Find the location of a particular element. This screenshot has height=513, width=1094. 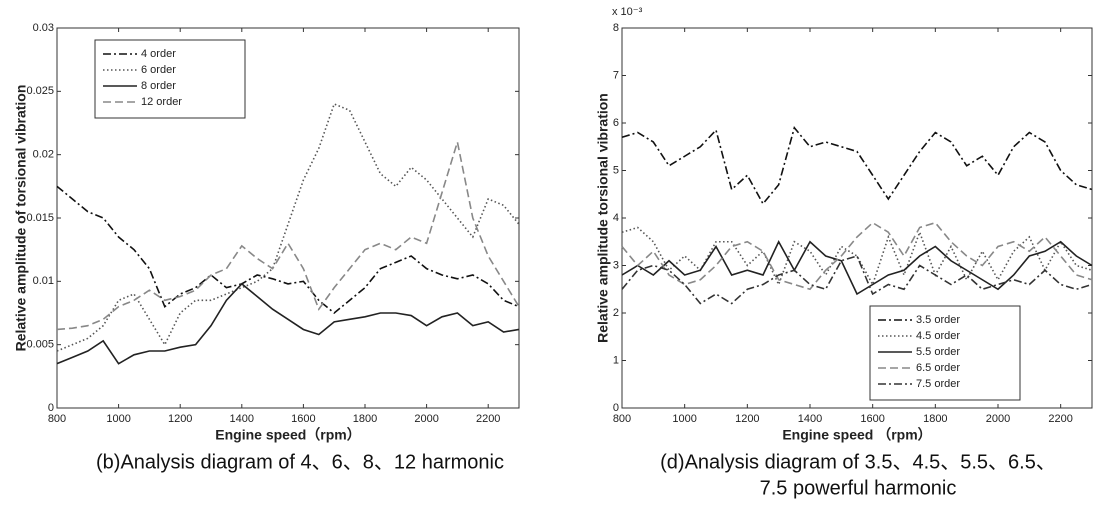

y-tick-label: 8 is located at coordinates (616, 28).